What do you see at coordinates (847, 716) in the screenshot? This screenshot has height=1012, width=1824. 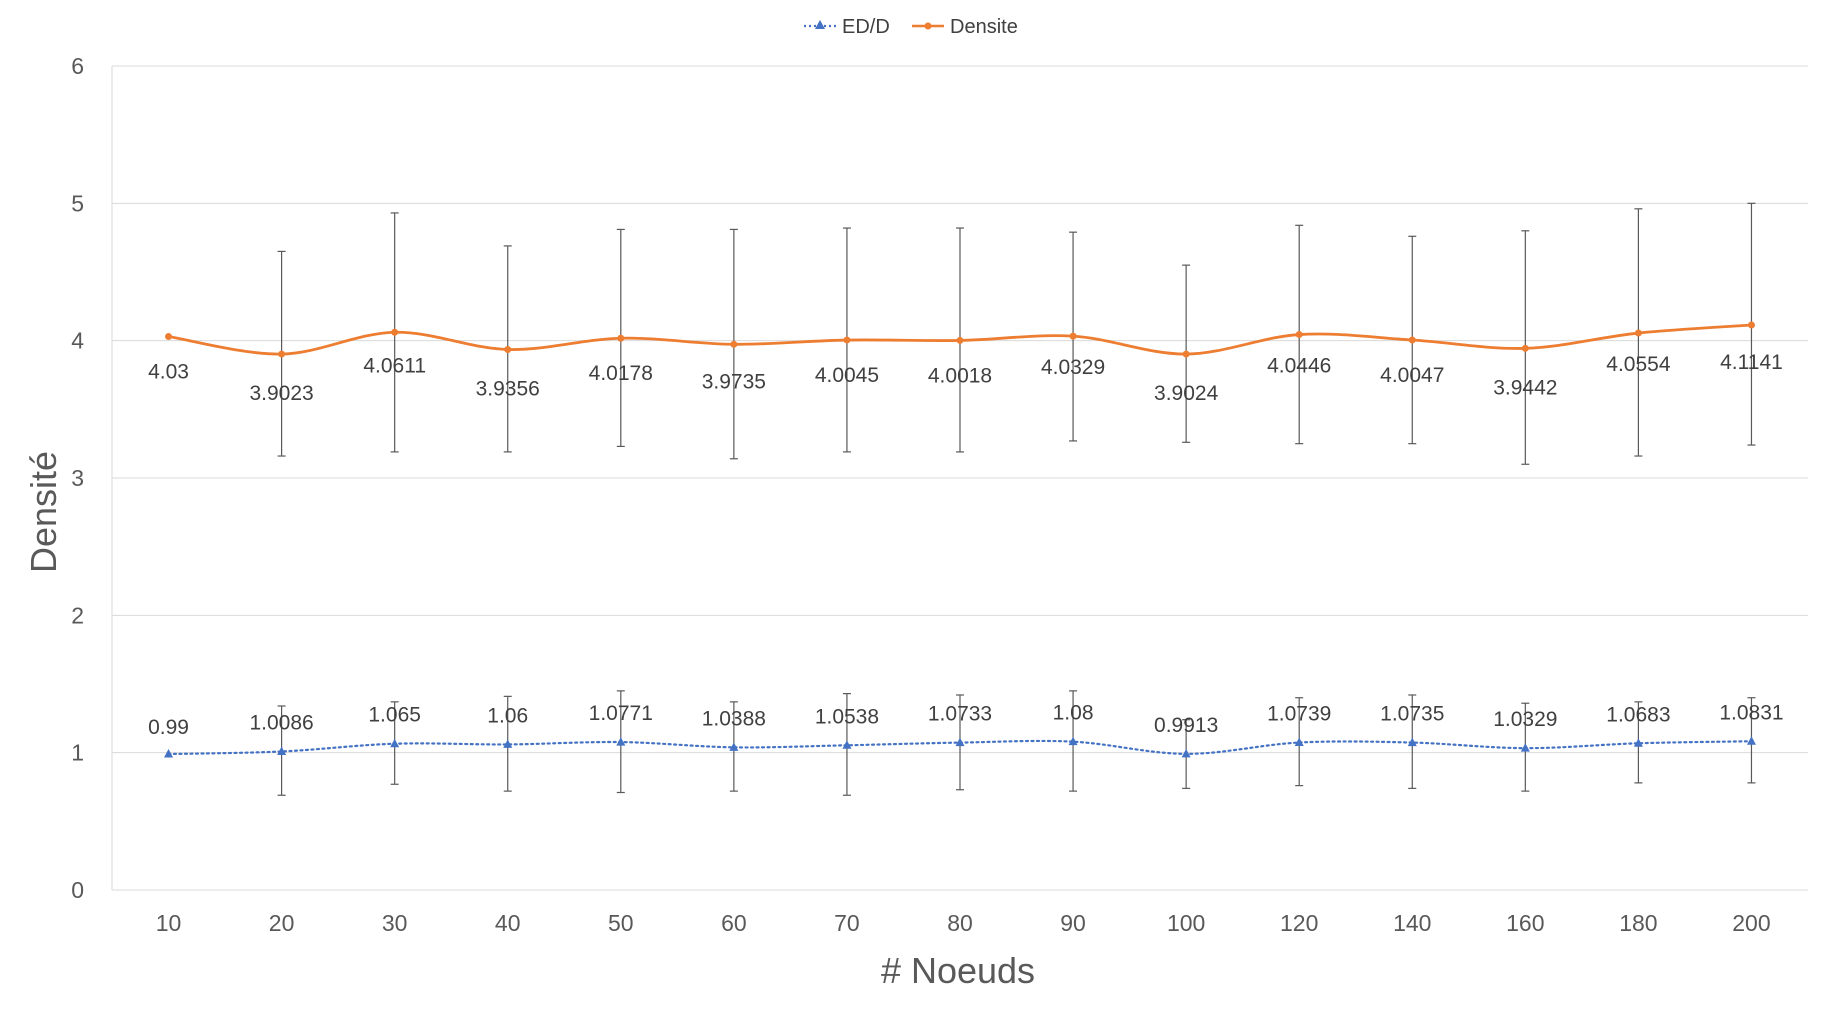 I see `data-label: 1.0538` at bounding box center [847, 716].